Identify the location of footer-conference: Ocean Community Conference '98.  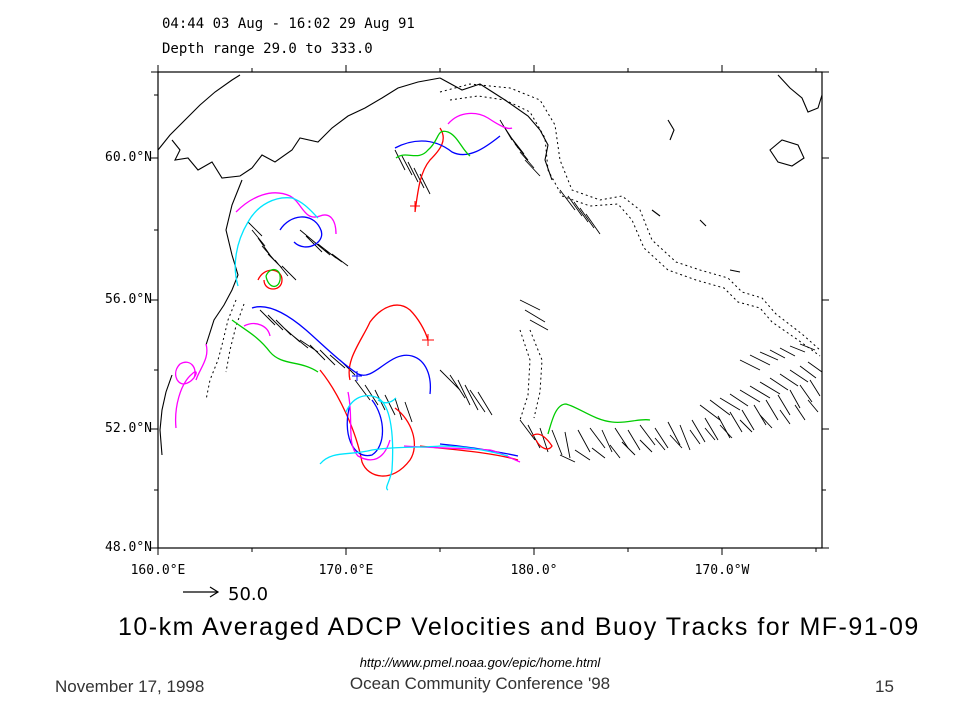
(480, 683).